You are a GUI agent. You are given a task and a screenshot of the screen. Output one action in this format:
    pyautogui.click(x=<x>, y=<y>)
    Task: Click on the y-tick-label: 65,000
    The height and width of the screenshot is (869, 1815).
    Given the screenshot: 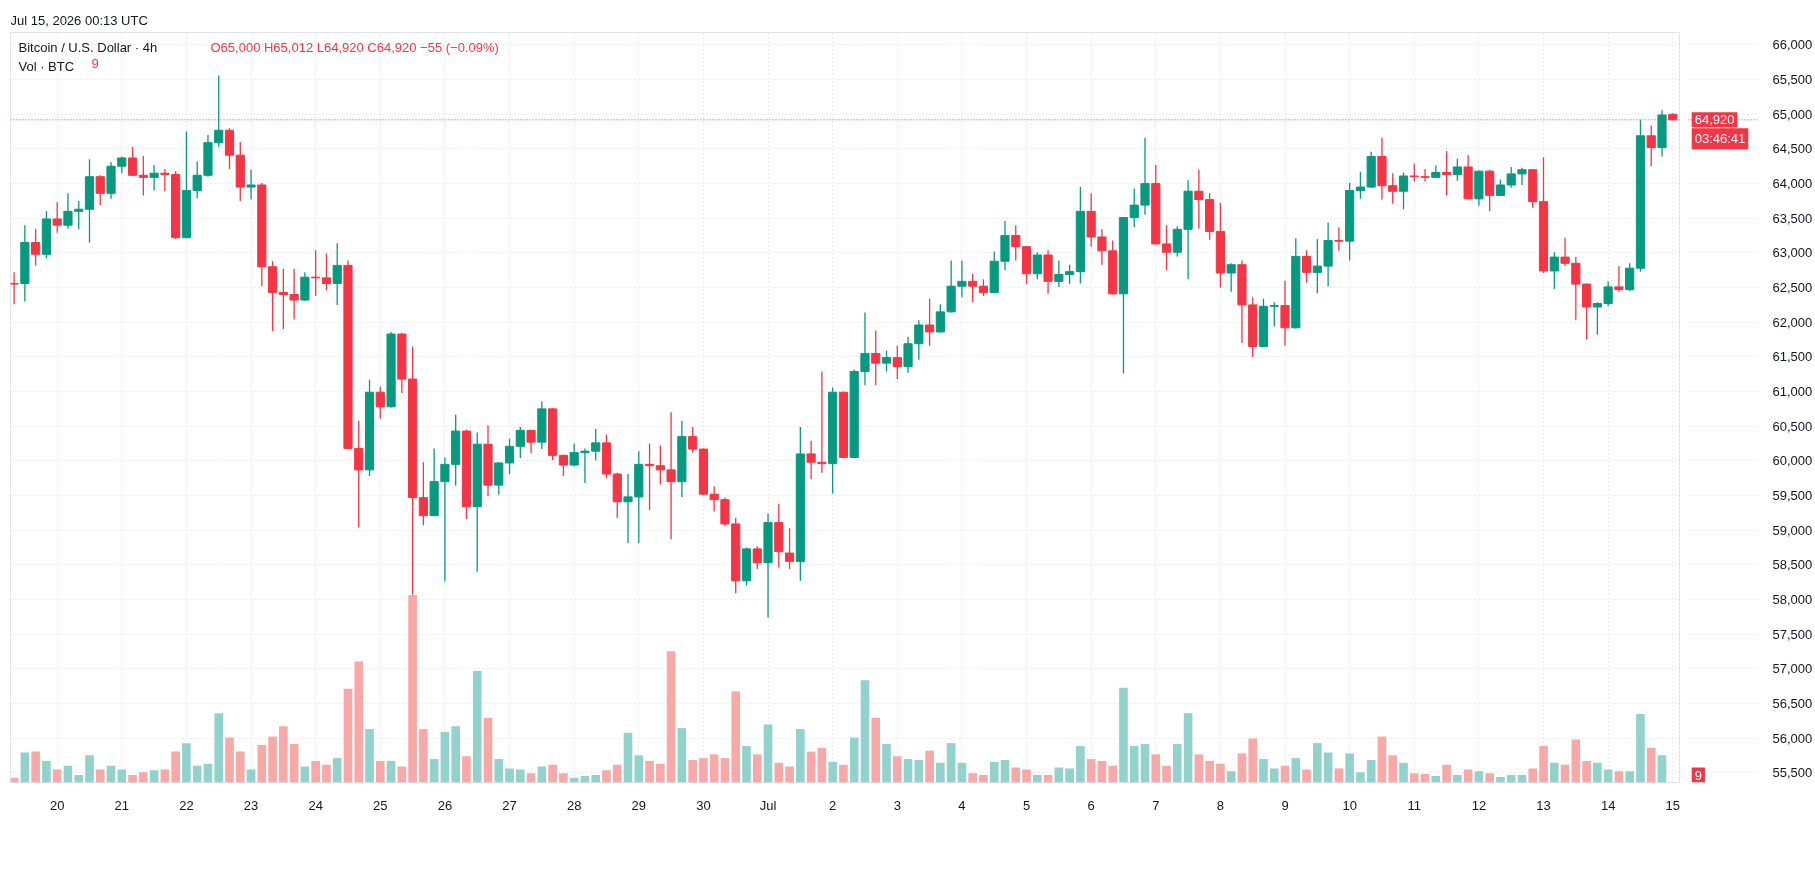 What is the action you would take?
    pyautogui.click(x=1792, y=114)
    